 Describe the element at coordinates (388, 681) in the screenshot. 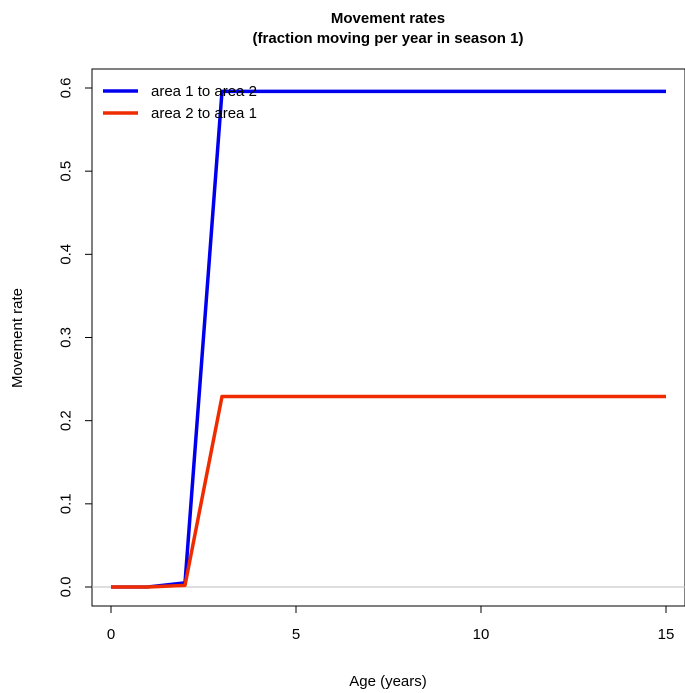

I see `x-axis-label: Age (years)` at that location.